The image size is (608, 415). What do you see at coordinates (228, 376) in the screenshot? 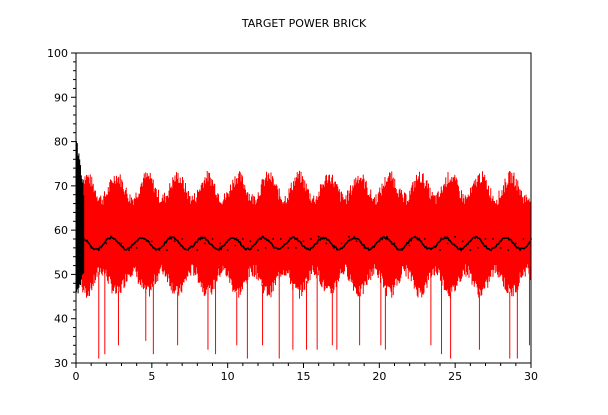
I see `x-tick-label: 10` at bounding box center [228, 376].